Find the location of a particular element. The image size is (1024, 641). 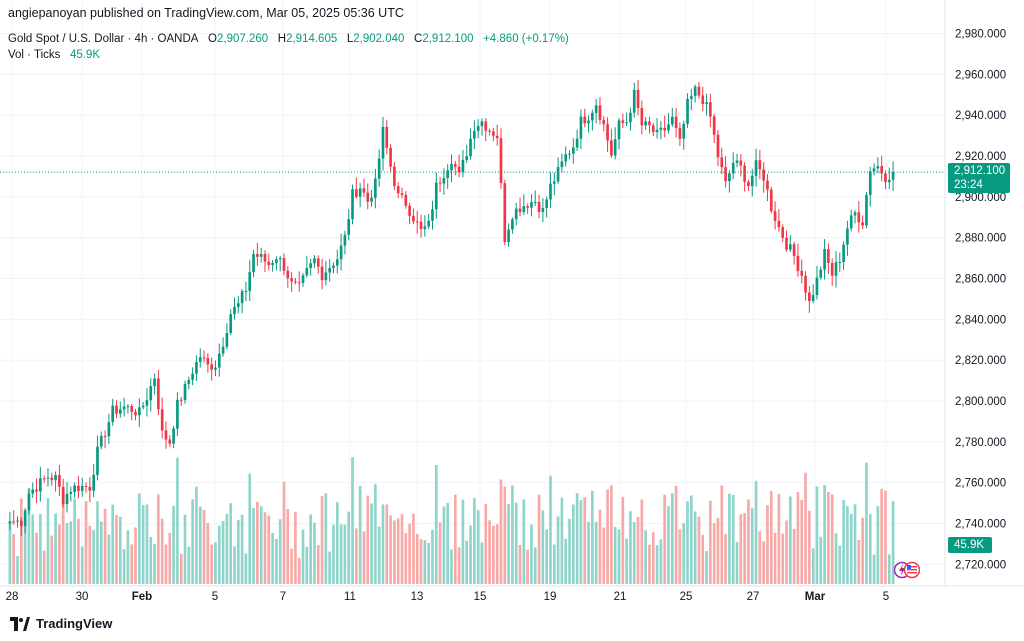

time-axis: 28 30 Feb 5 7 11 13 15 19 21 25 27 Mar 5 is located at coordinates (448, 597).